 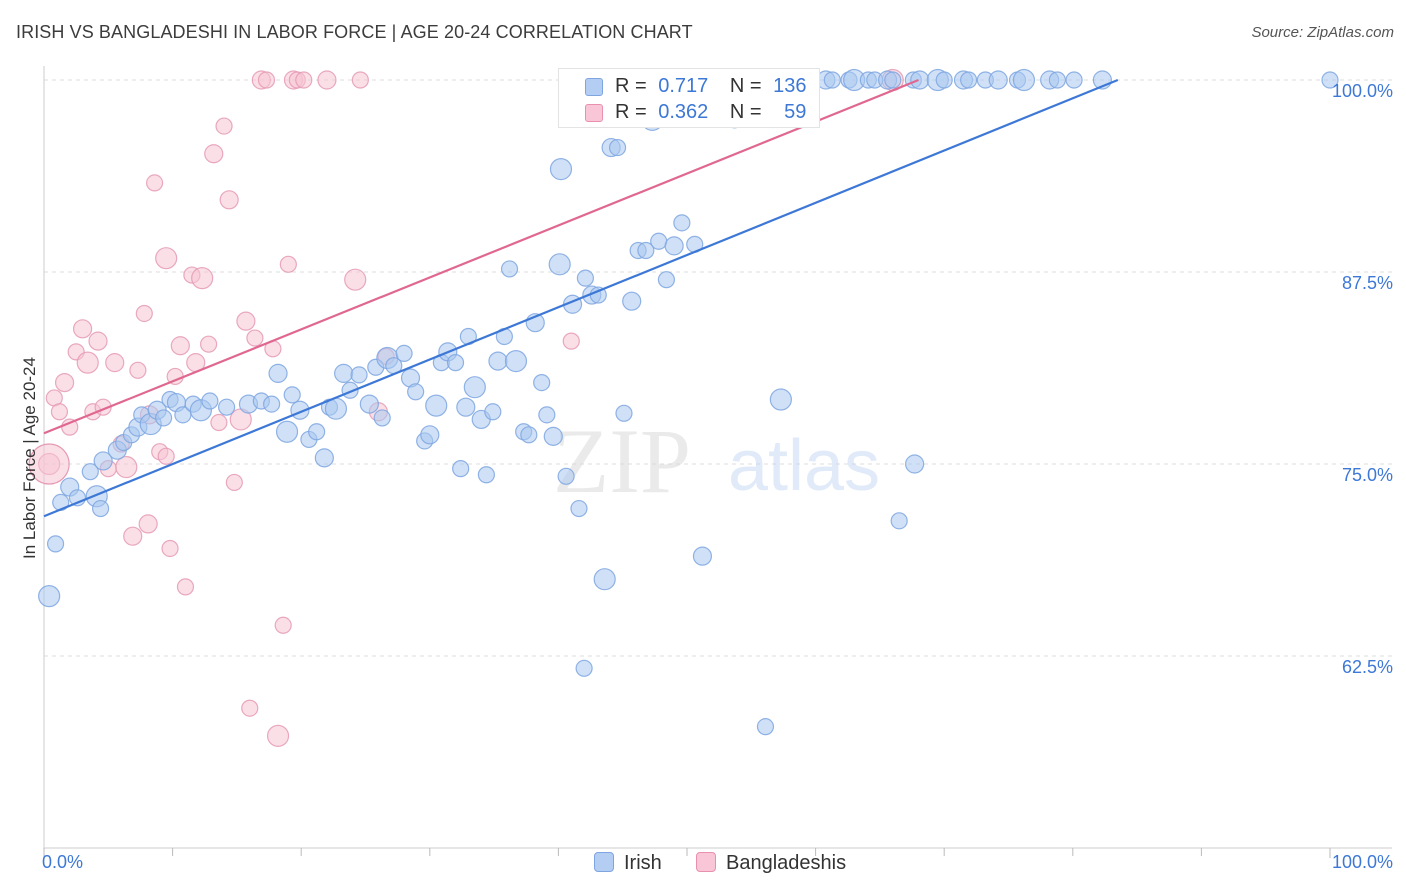 I want to click on y-axis-label: In Labor Force | Age 20-24, so click(x=29, y=458).